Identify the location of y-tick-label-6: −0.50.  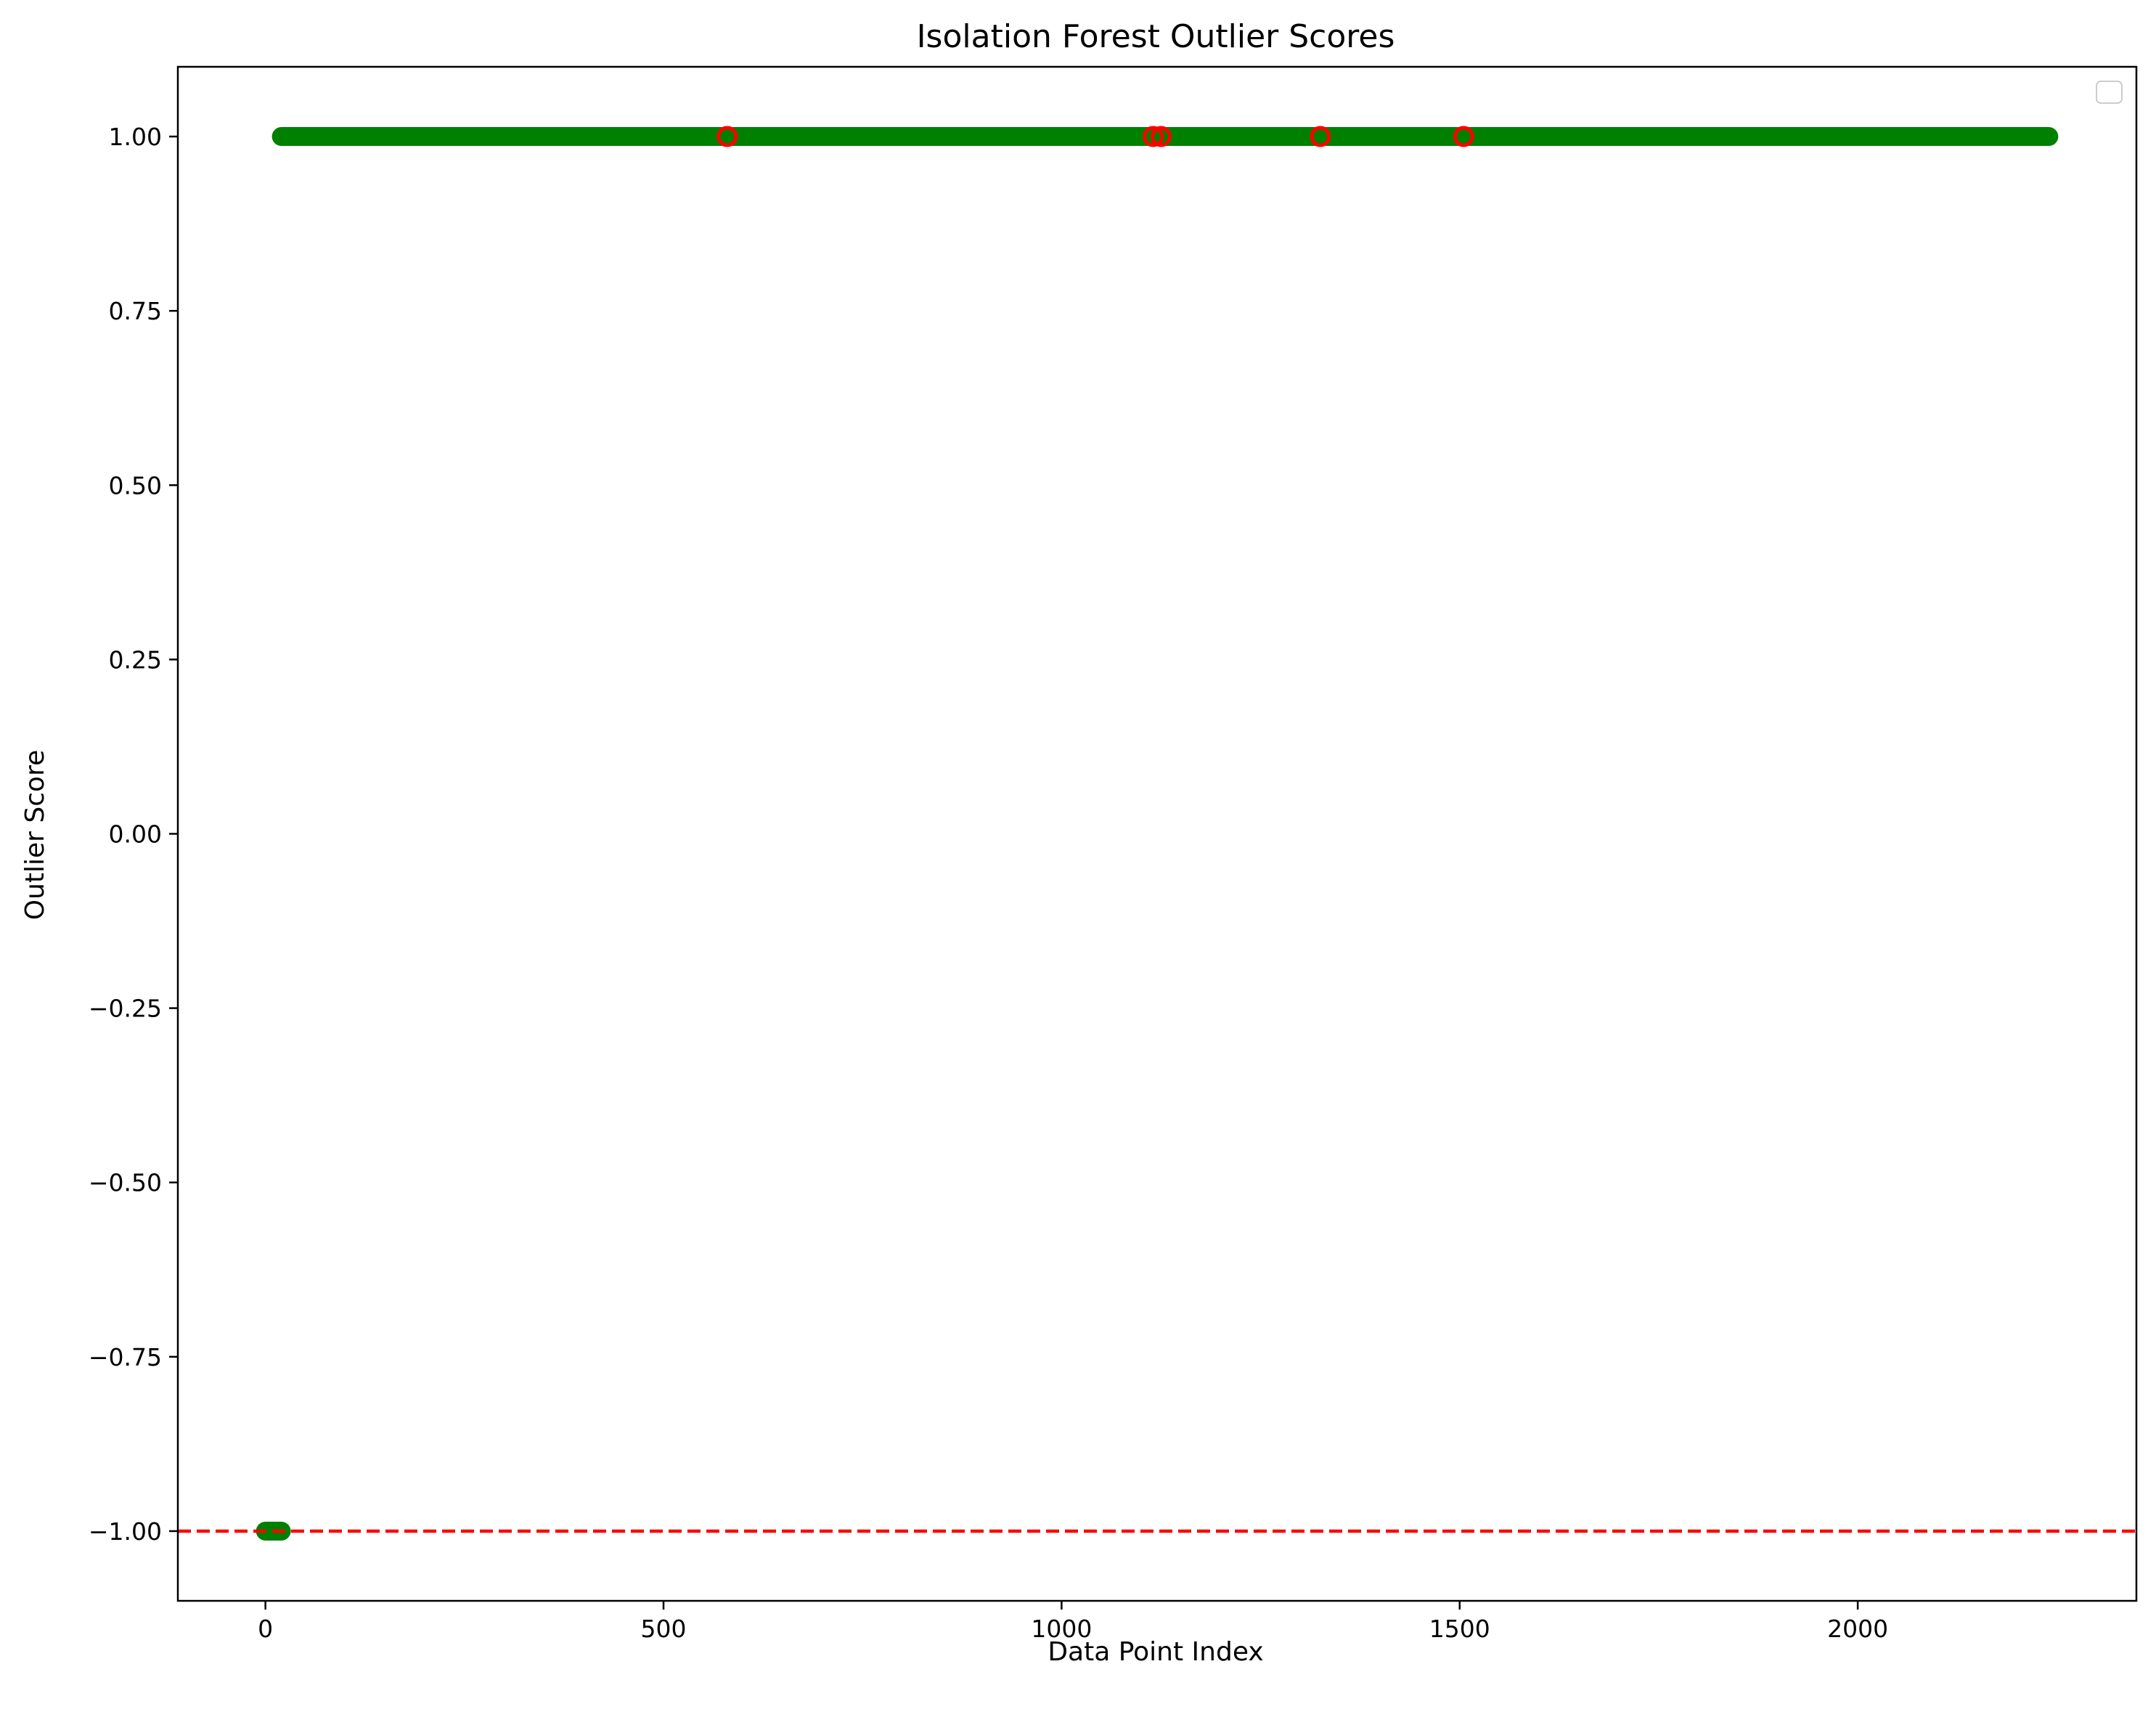
(126, 1183).